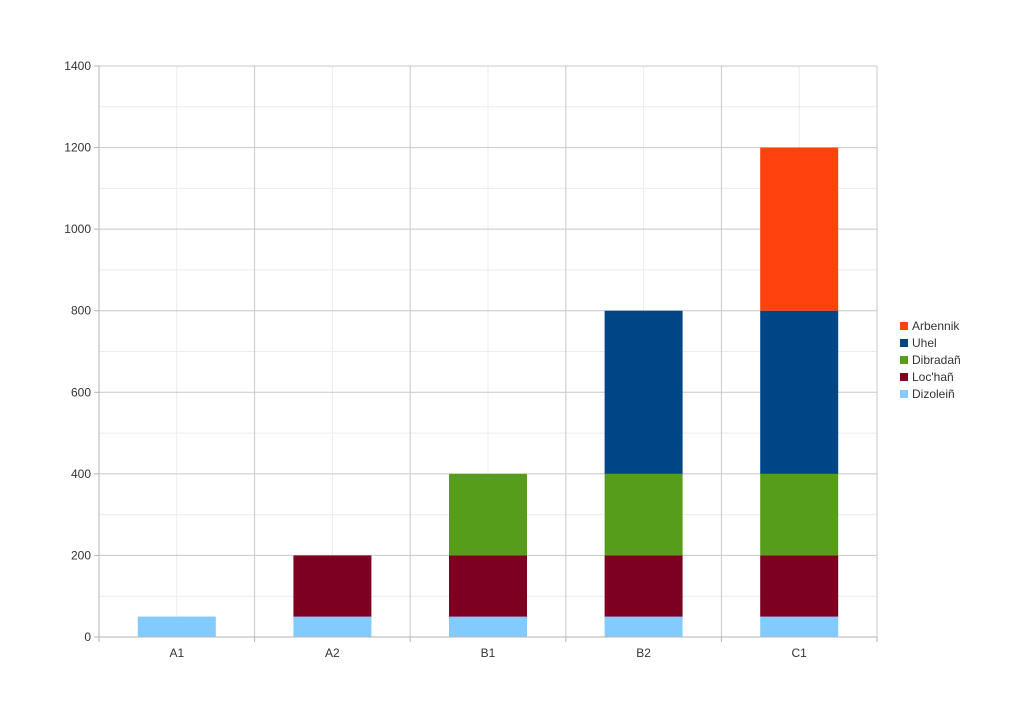 The image size is (1024, 724). What do you see at coordinates (924, 343) in the screenshot?
I see `legend-label: Uhel` at bounding box center [924, 343].